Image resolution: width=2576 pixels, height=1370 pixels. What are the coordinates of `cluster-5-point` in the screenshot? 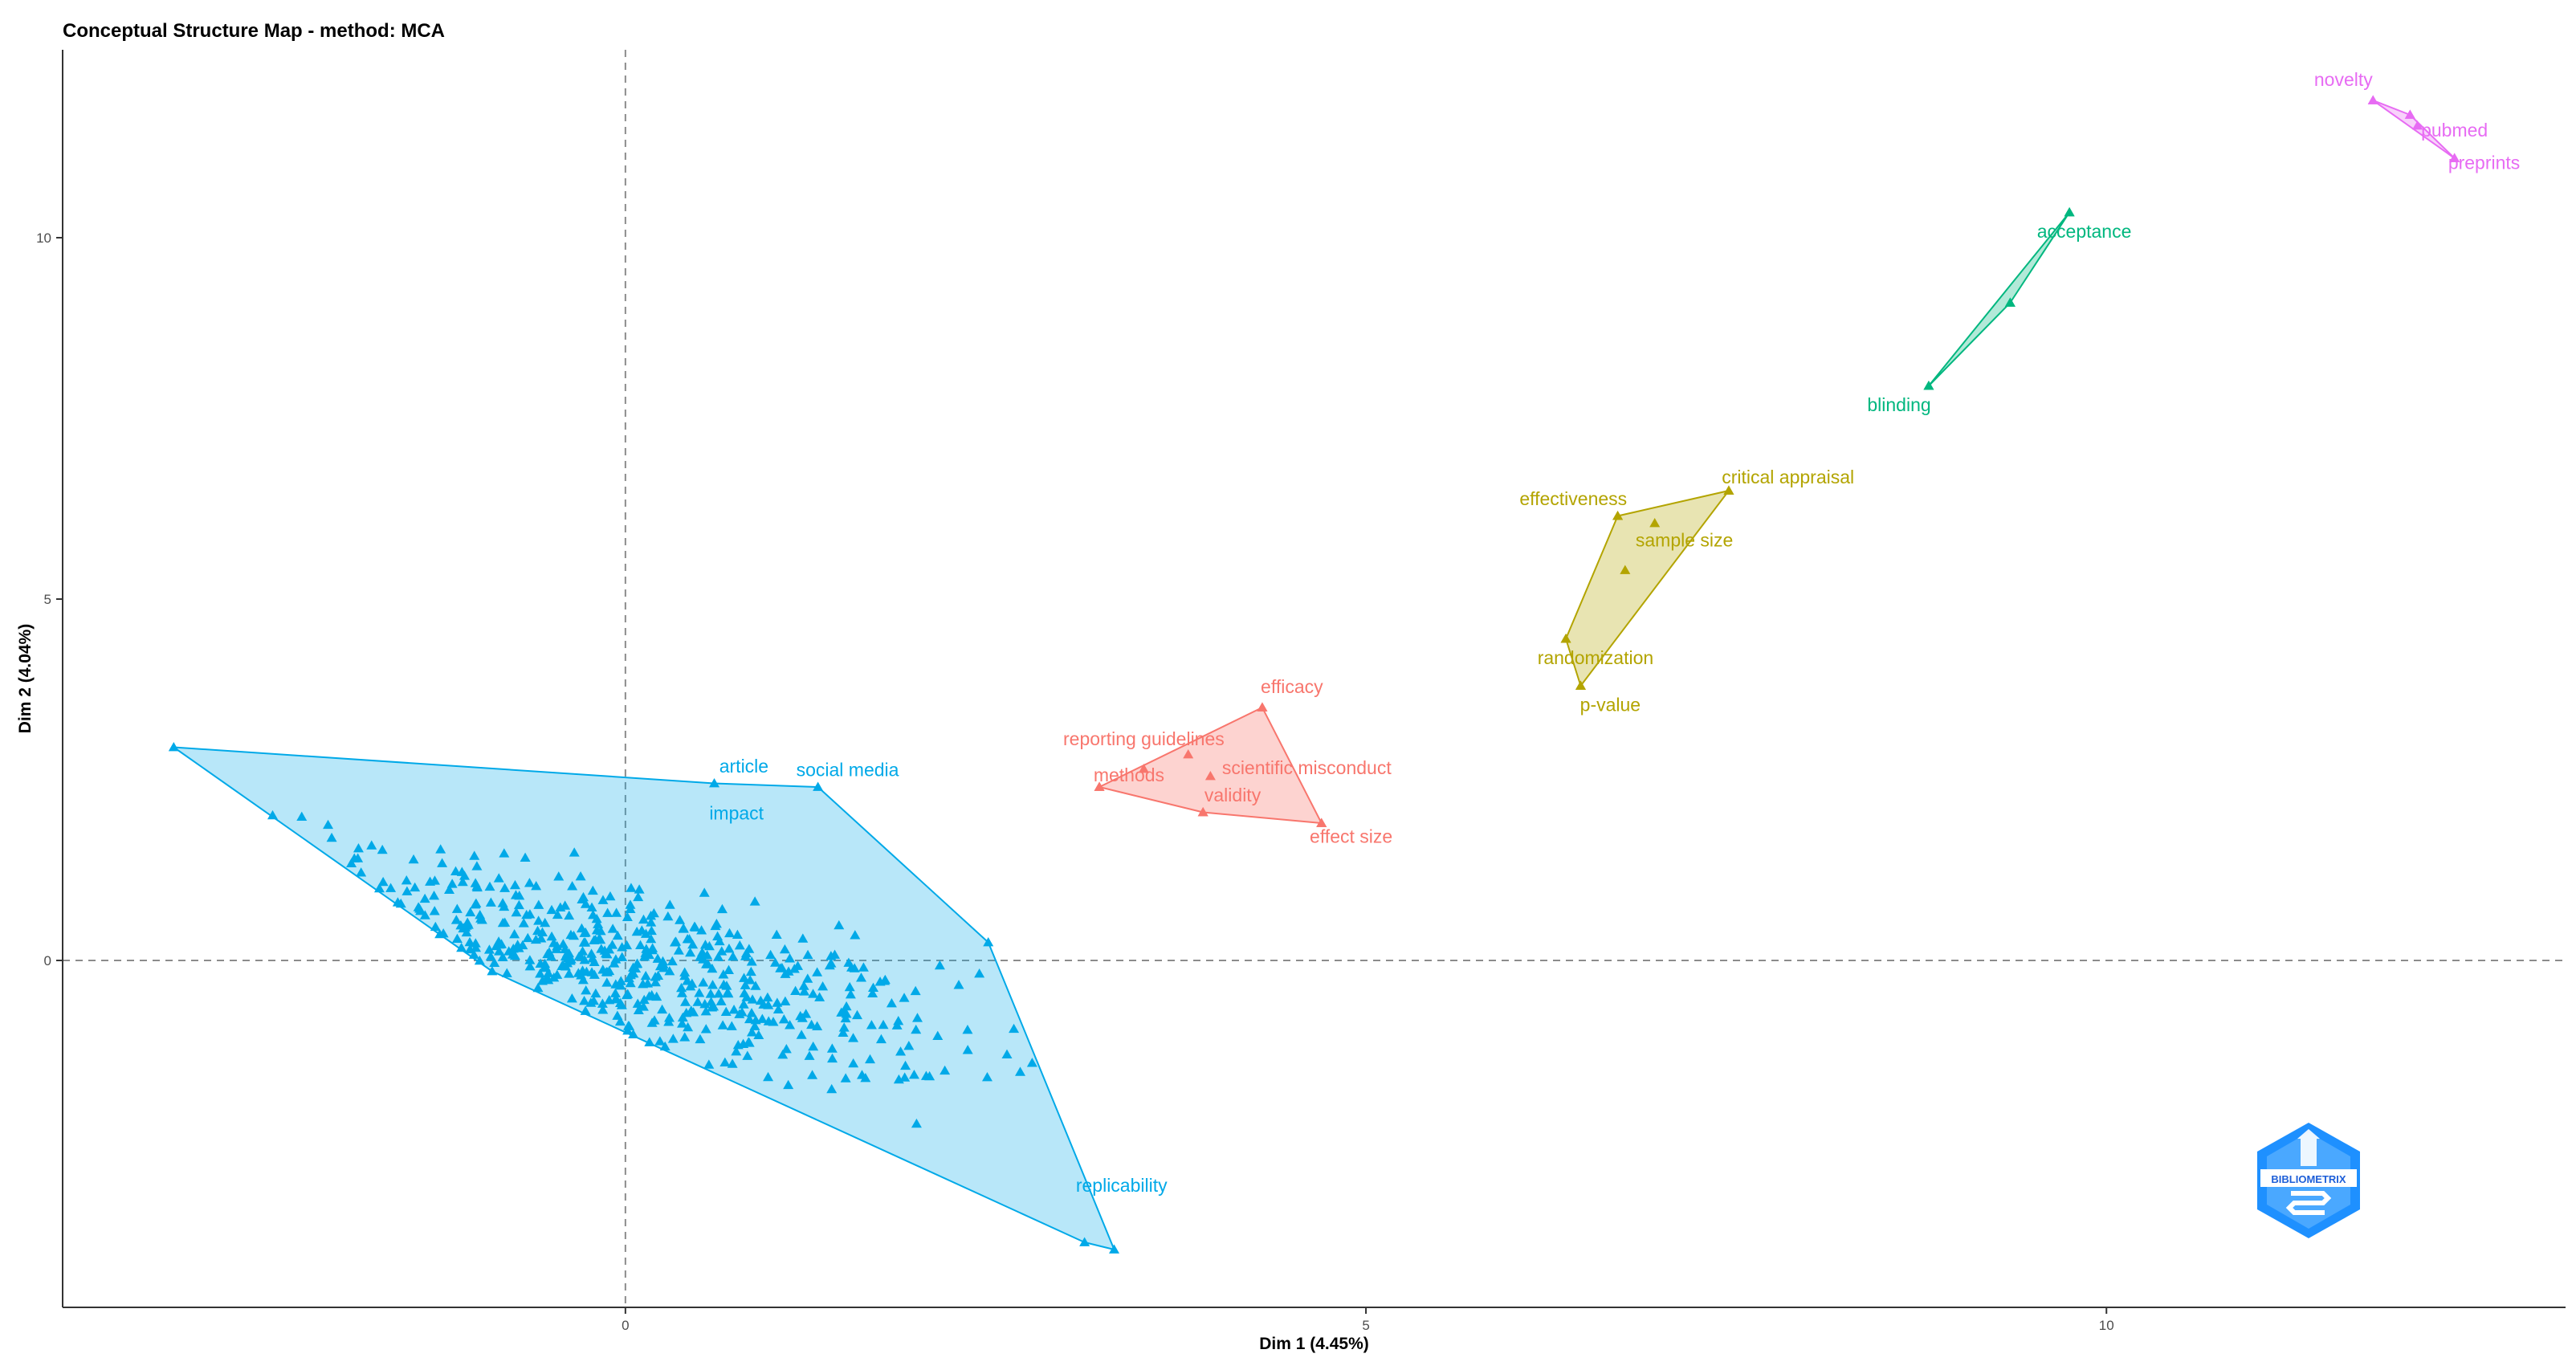 It's located at (2417, 125).